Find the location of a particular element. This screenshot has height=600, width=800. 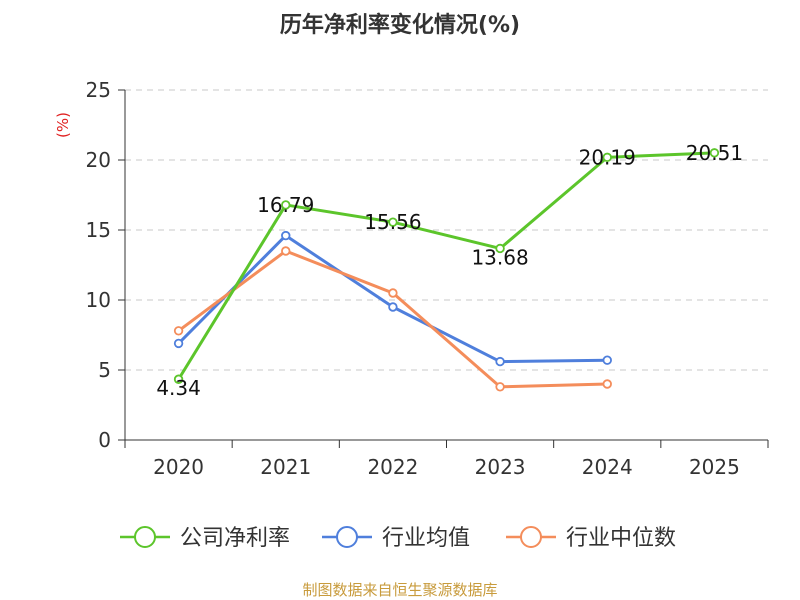

x-tick-label: 2025 is located at coordinates (714, 467).